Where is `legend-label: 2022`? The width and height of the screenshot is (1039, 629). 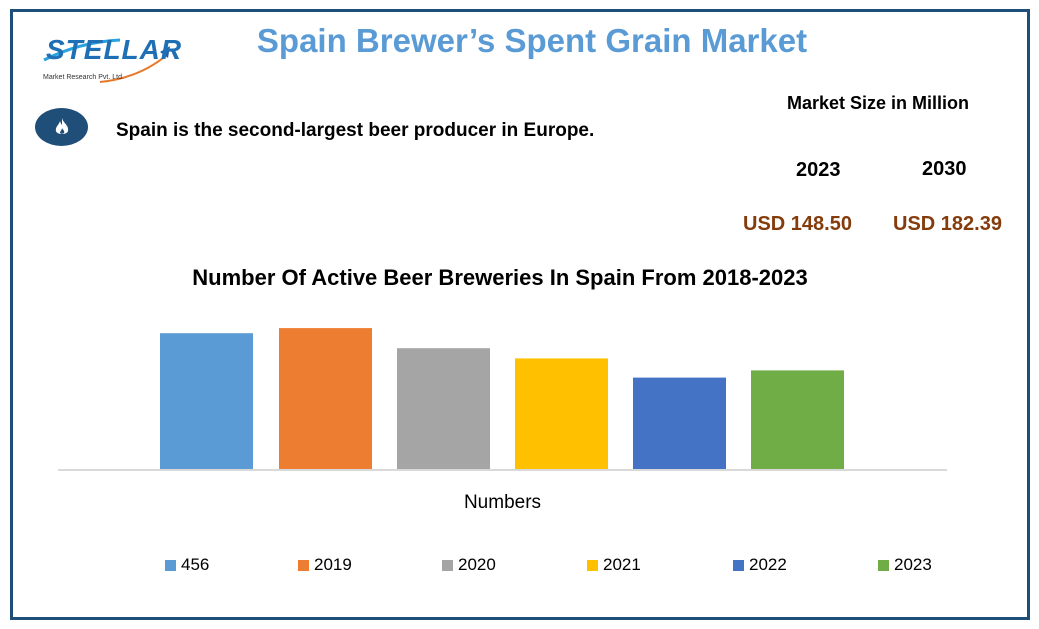
legend-label: 2022 is located at coordinates (768, 564).